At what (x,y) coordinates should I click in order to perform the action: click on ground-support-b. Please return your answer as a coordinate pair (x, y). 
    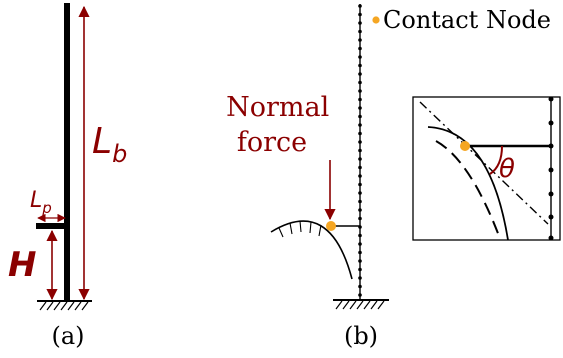
    Looking at the image, I should click on (361, 304).